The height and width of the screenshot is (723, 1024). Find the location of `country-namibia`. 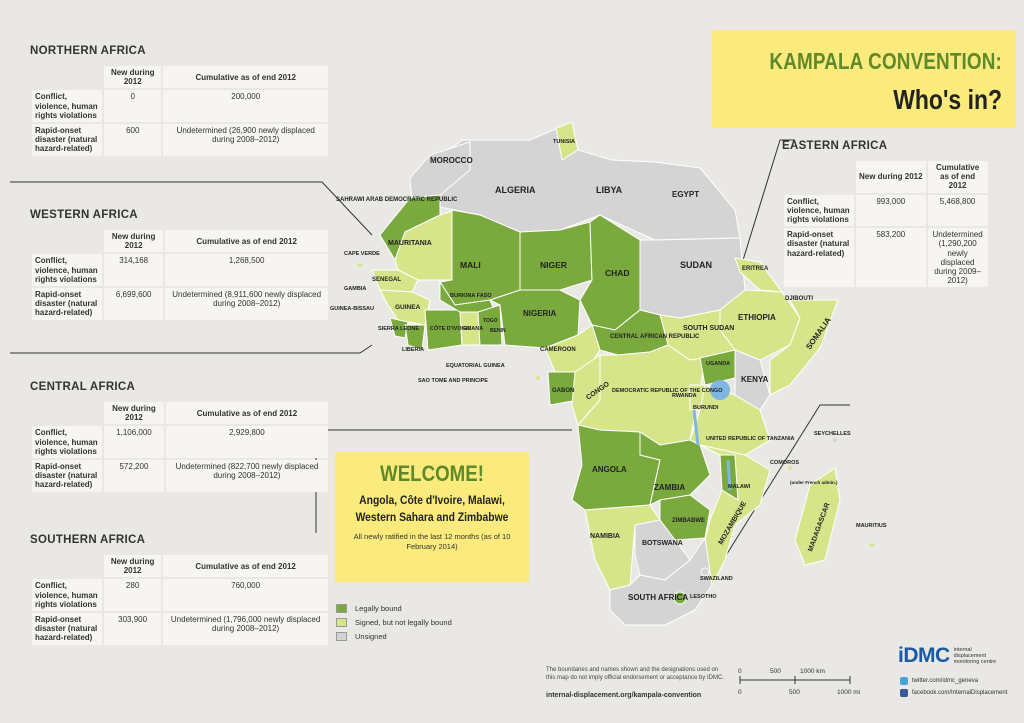

country-namibia is located at coordinates (622, 547).